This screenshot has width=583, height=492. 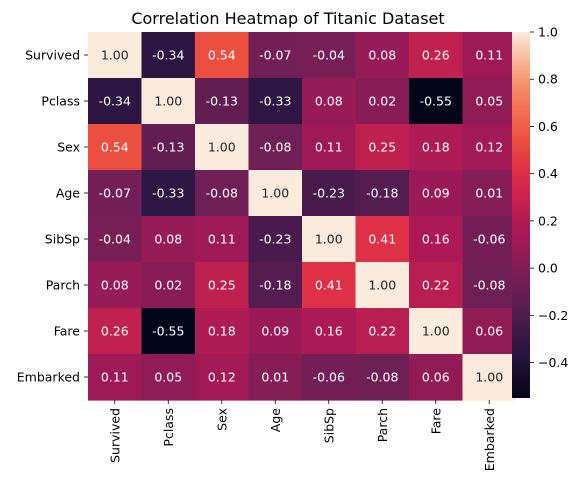 I want to click on x-tick-label: Embarked, so click(x=489, y=439).